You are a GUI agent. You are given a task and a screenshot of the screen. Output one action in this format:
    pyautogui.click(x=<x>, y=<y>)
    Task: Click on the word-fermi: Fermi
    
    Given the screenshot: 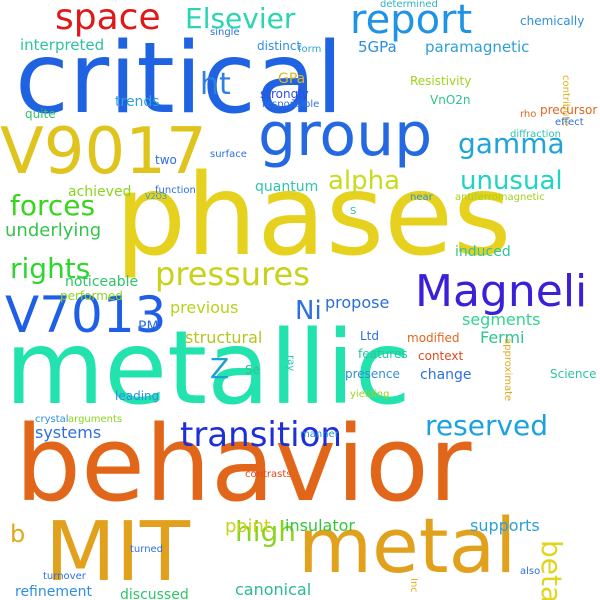 What is the action you would take?
    pyautogui.click(x=502, y=337)
    